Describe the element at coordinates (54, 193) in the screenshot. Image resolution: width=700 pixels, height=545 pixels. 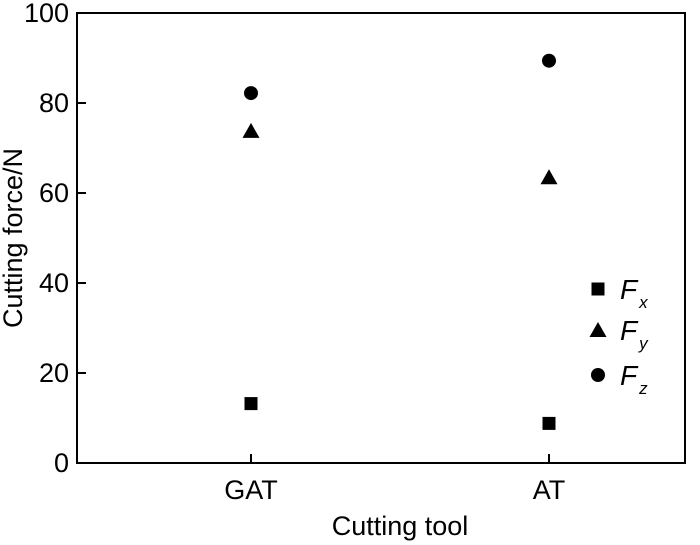
I see `y-tick-label: 60` at that location.